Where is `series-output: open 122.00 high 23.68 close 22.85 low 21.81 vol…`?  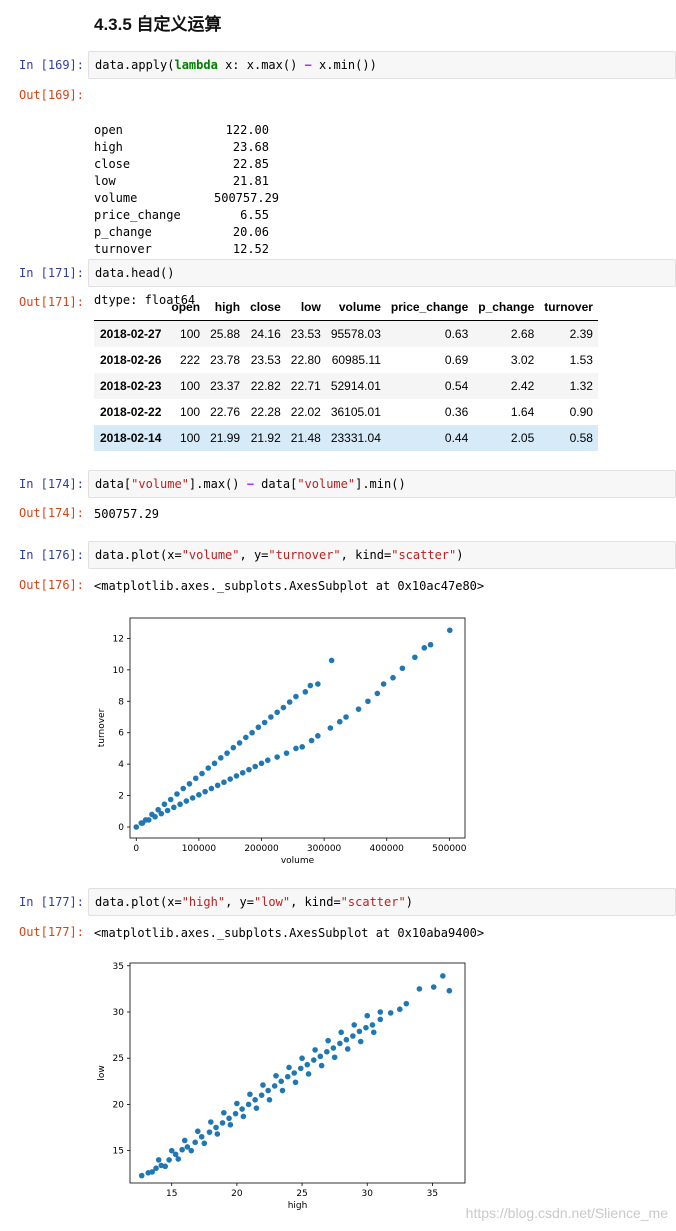
series-output: open 122.00 high 23.68 close 22.85 low 21.81 vol… is located at coordinates (186, 207).